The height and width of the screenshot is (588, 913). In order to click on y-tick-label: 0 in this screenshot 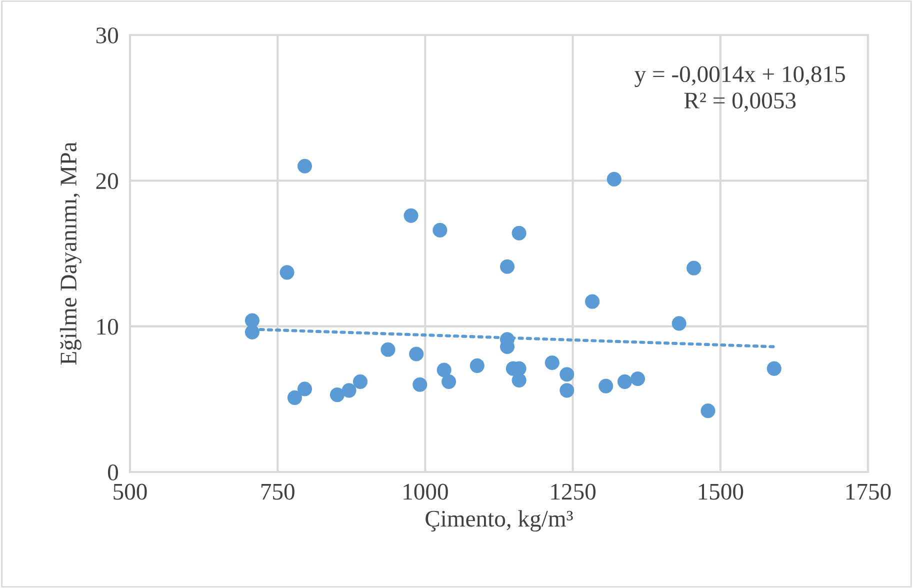, I will do `click(113, 472)`.